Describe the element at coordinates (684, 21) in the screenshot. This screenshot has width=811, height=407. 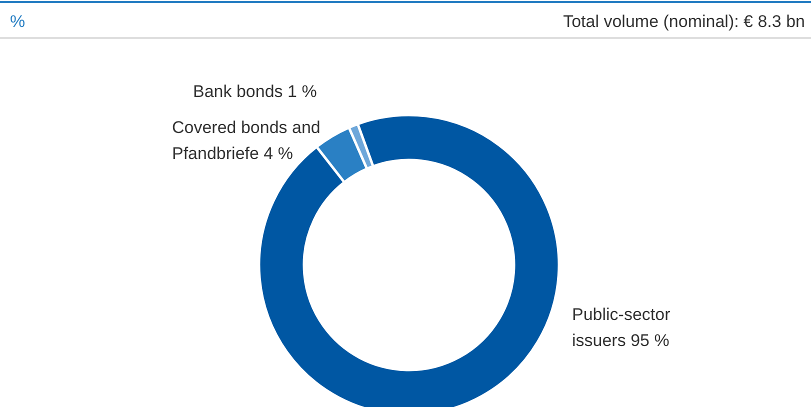
I see `chart-subtitle: Total volume (nominal): € 8.3 bn` at that location.